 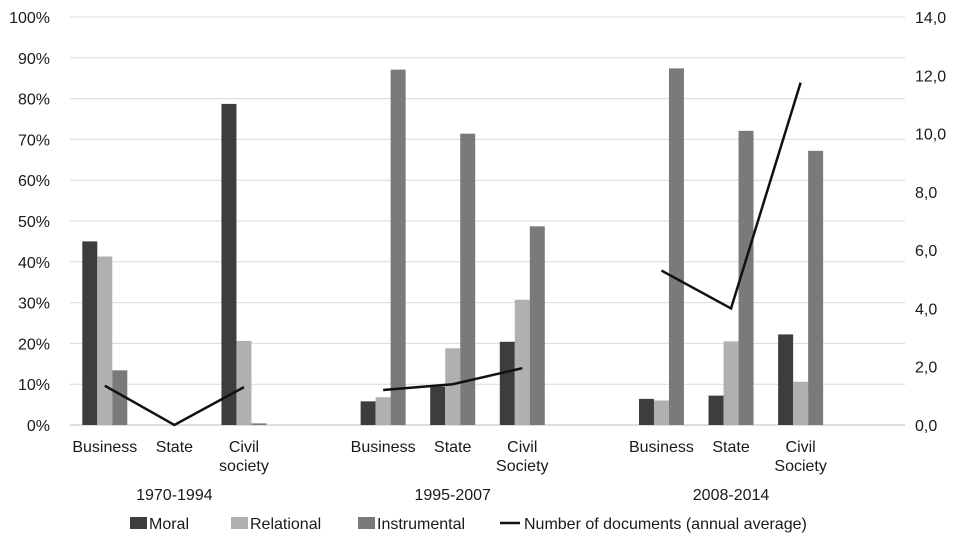 What do you see at coordinates (926, 251) in the screenshot?
I see `right-tick-label: 6,0` at bounding box center [926, 251].